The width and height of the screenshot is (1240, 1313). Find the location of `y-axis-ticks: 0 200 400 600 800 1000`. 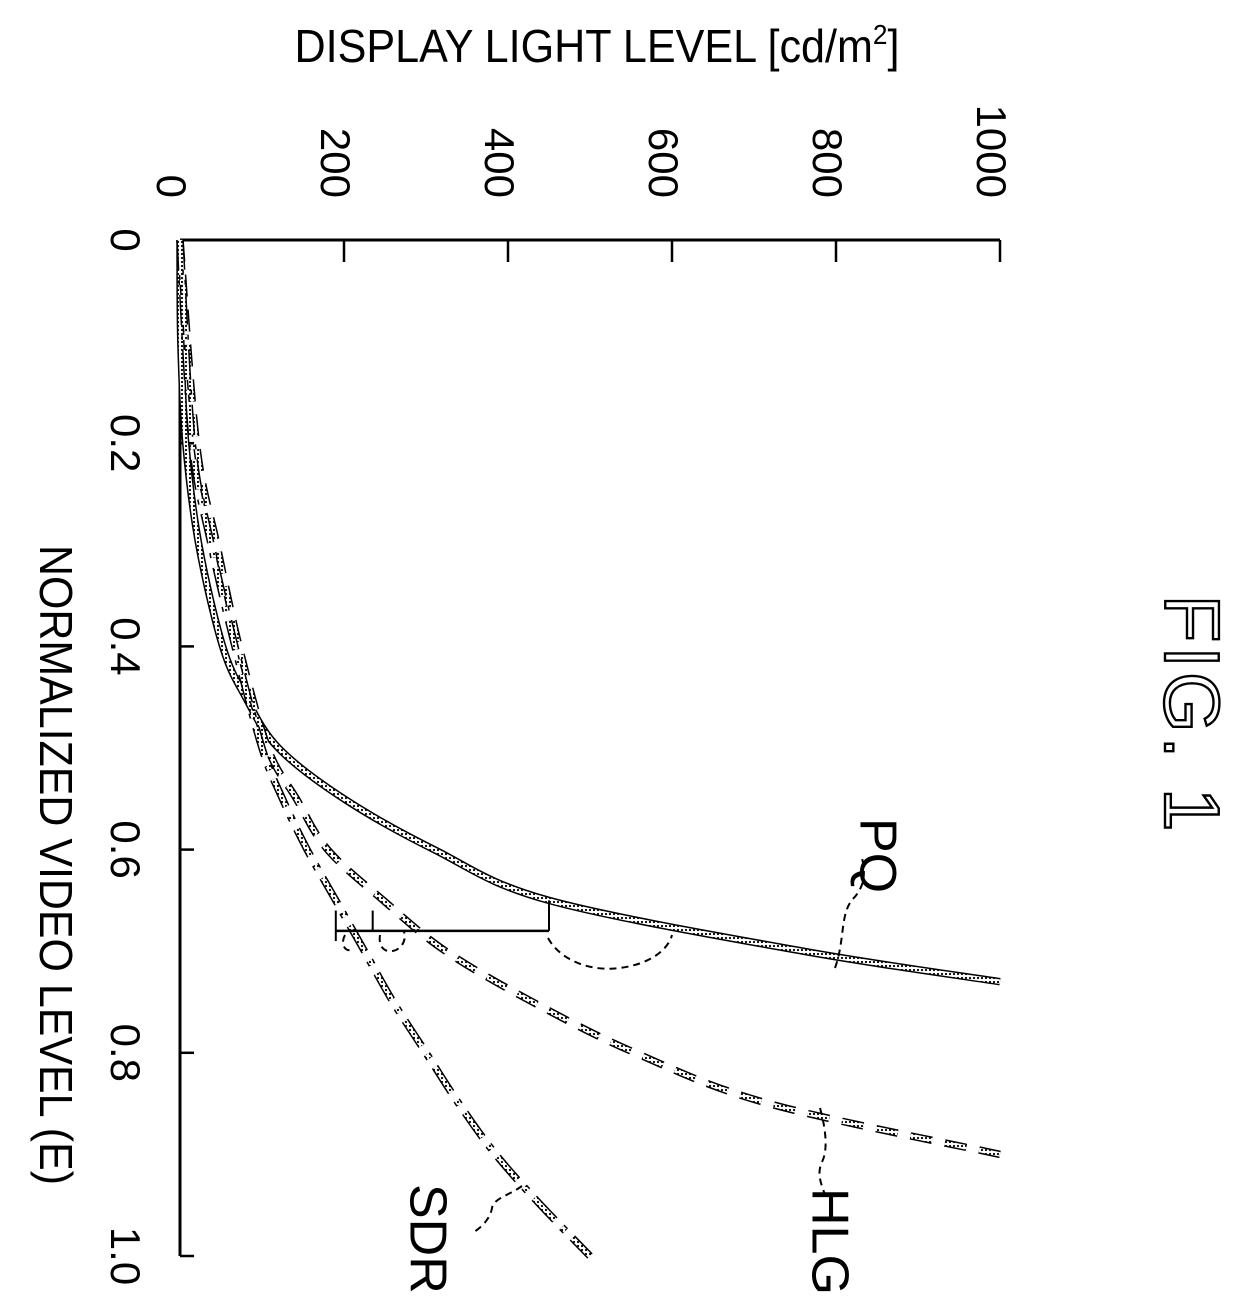

y-axis-ticks: 0 200 400 600 800 1000 is located at coordinates (581, 183).